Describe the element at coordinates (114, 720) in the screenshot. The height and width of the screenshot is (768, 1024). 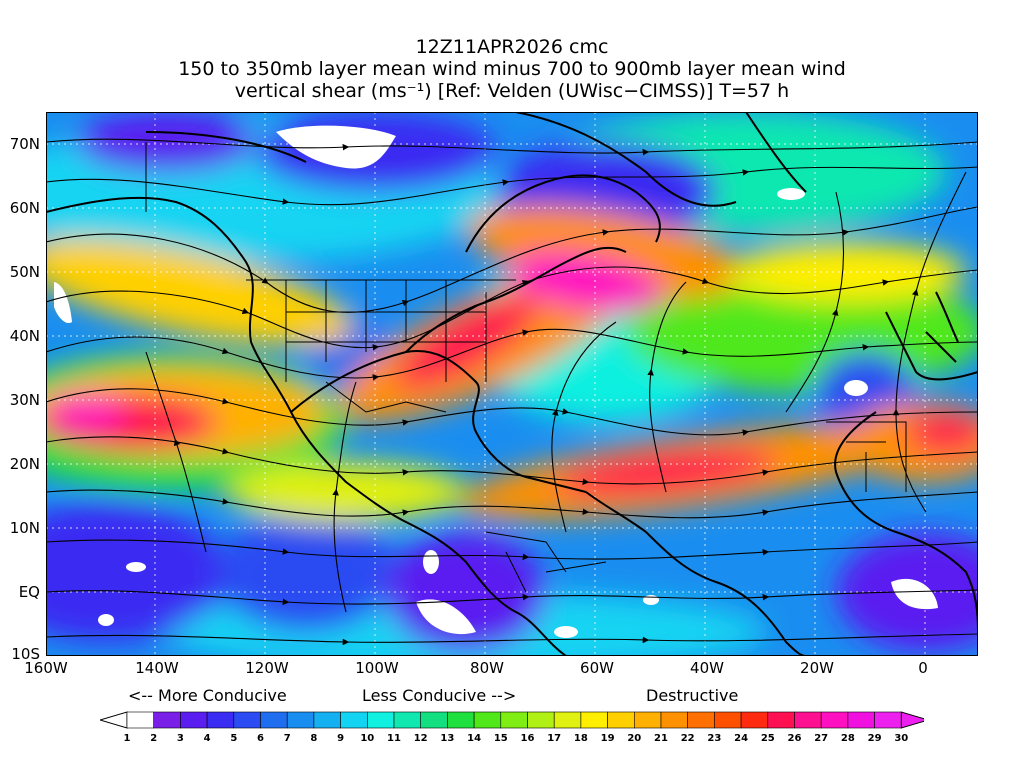
I see `colorbar-arrow-left` at that location.